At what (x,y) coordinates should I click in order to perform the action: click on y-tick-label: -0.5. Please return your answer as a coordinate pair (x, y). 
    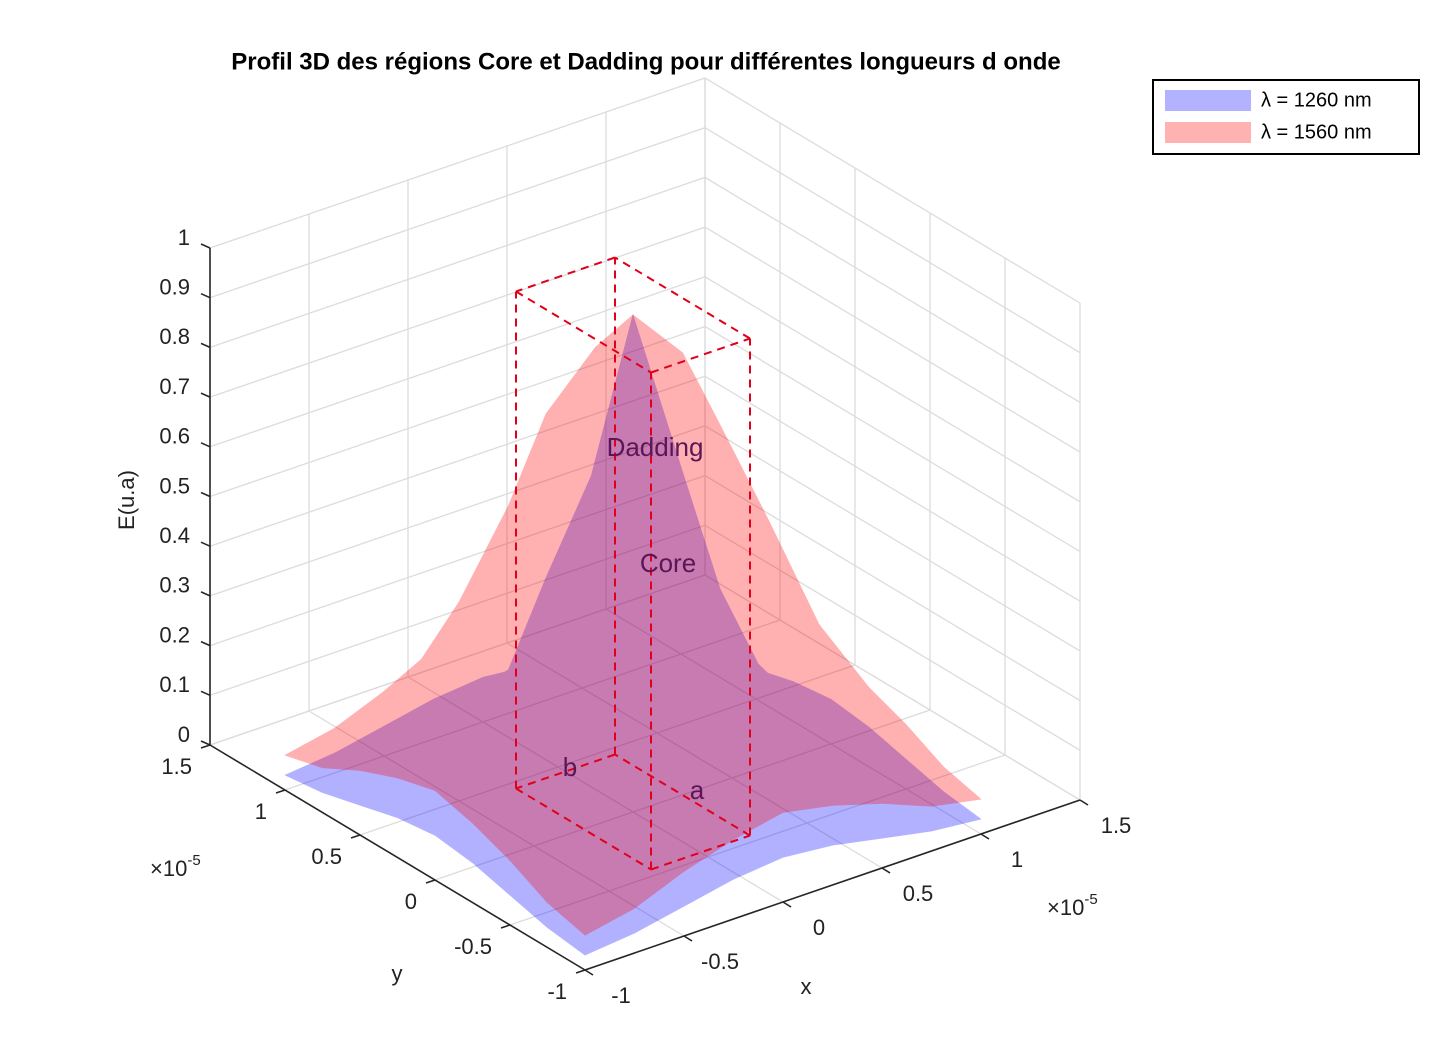
    Looking at the image, I should click on (473, 946).